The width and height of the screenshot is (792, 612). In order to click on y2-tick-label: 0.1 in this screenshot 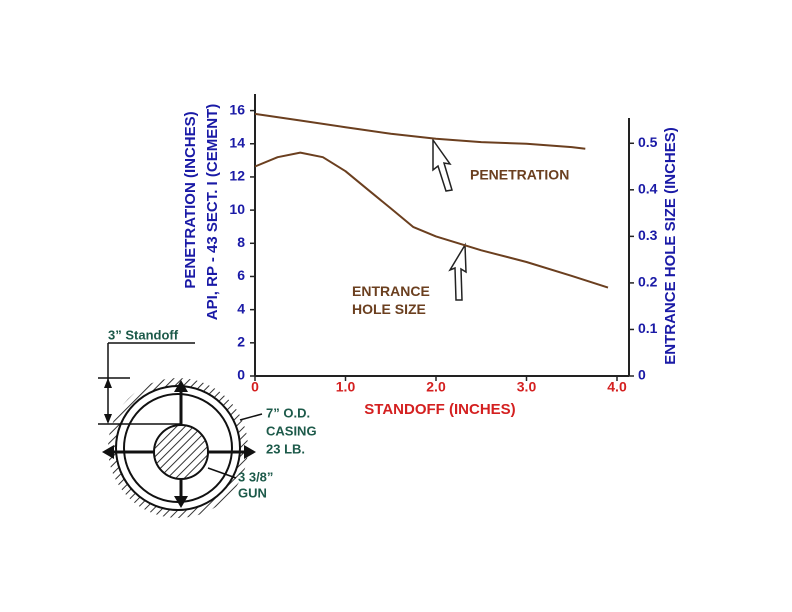, I will do `click(648, 328)`.